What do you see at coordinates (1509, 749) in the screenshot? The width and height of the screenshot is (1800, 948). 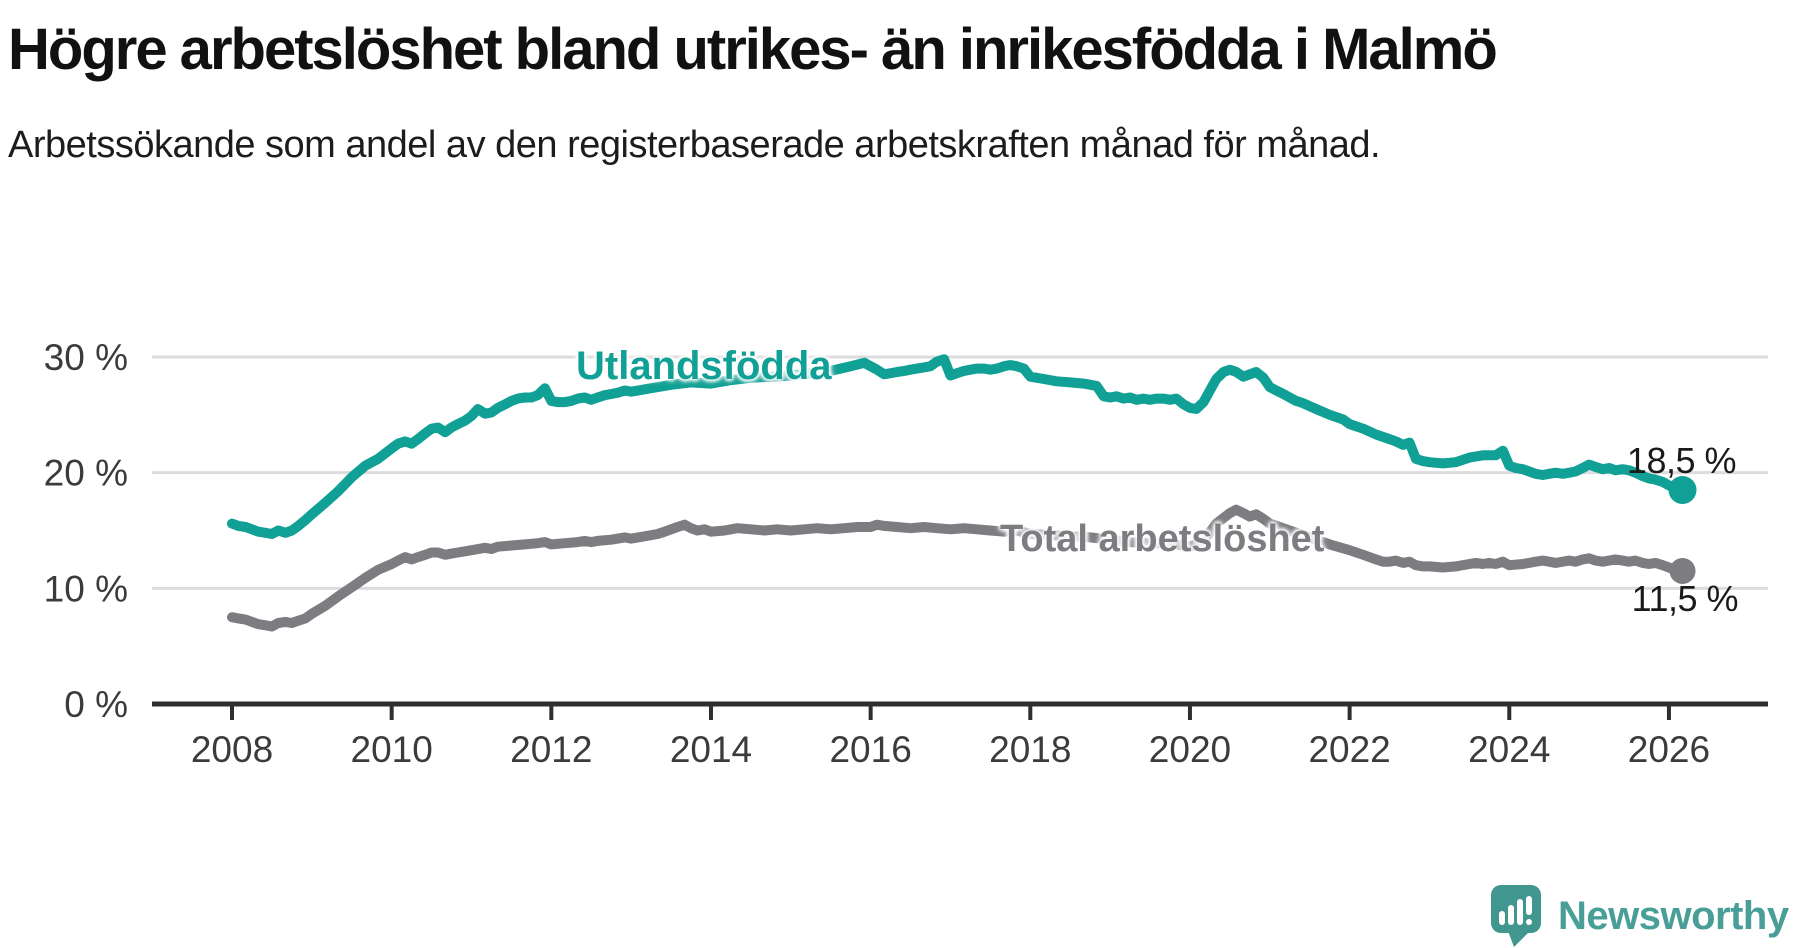 I see `x-tick-label: 2024` at bounding box center [1509, 749].